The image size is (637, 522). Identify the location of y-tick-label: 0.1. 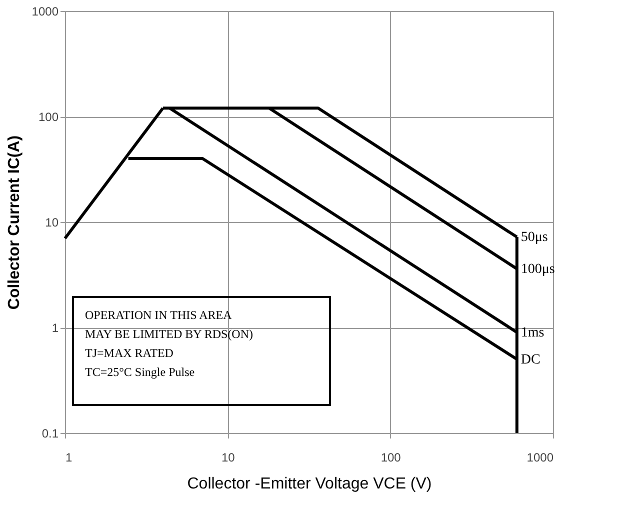
(50, 433).